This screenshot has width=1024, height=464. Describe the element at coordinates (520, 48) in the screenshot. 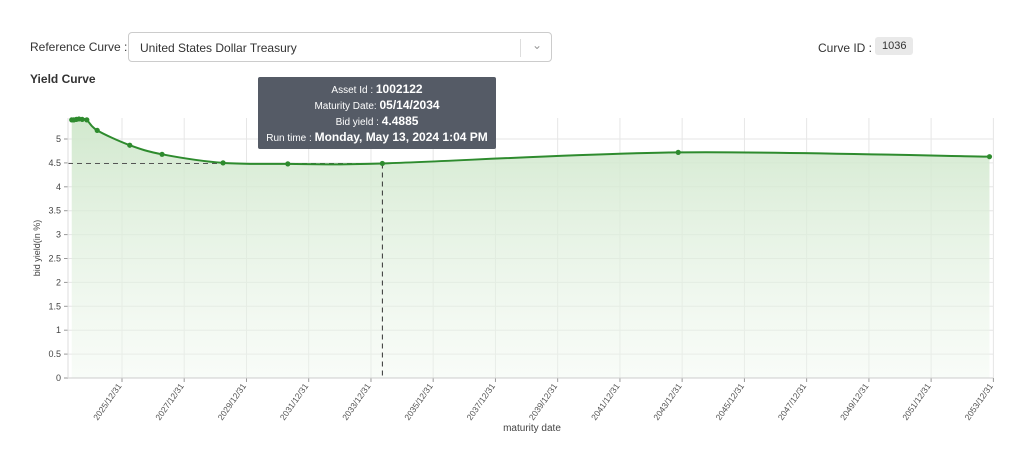

I see `select-divider` at that location.